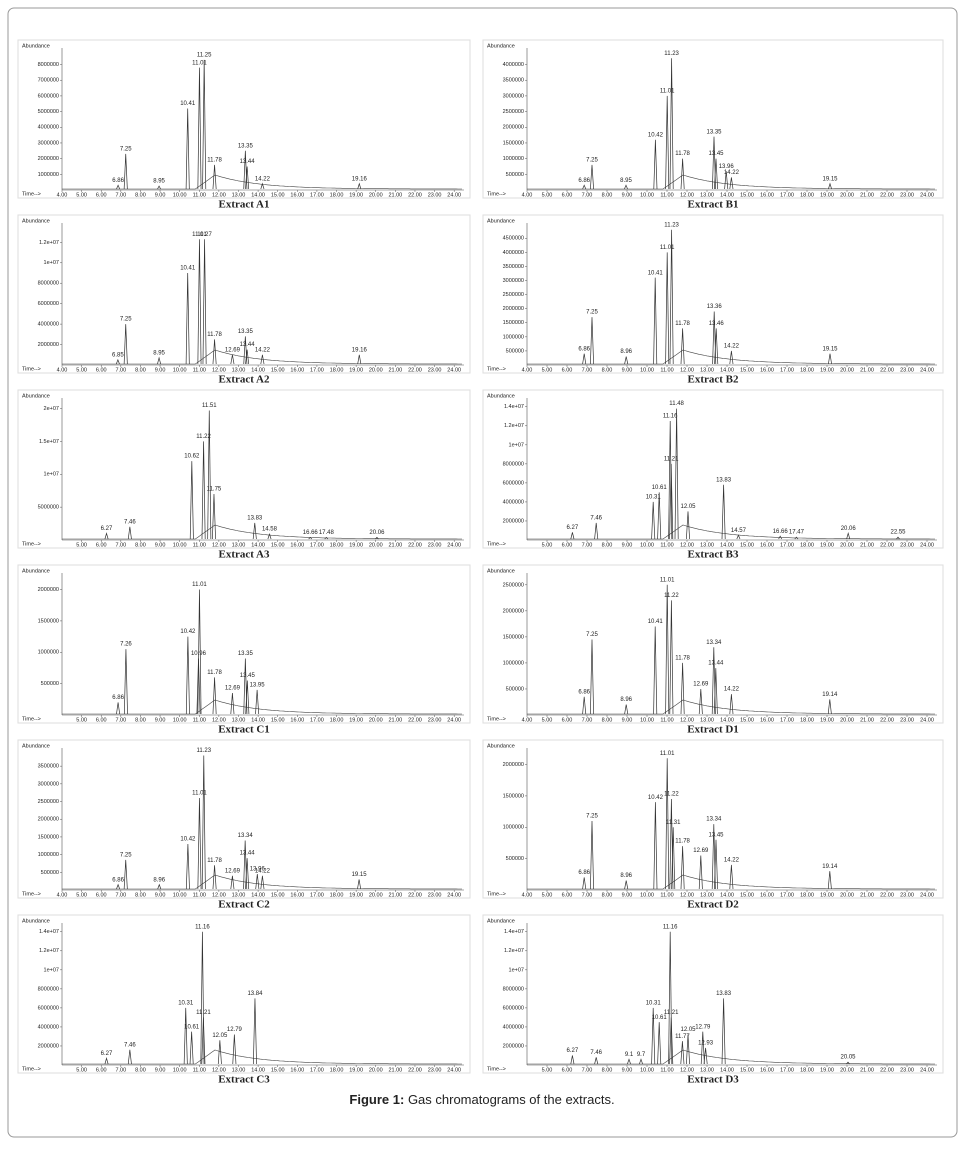  I want to click on x-tick-label: 24.00, so click(927, 545).